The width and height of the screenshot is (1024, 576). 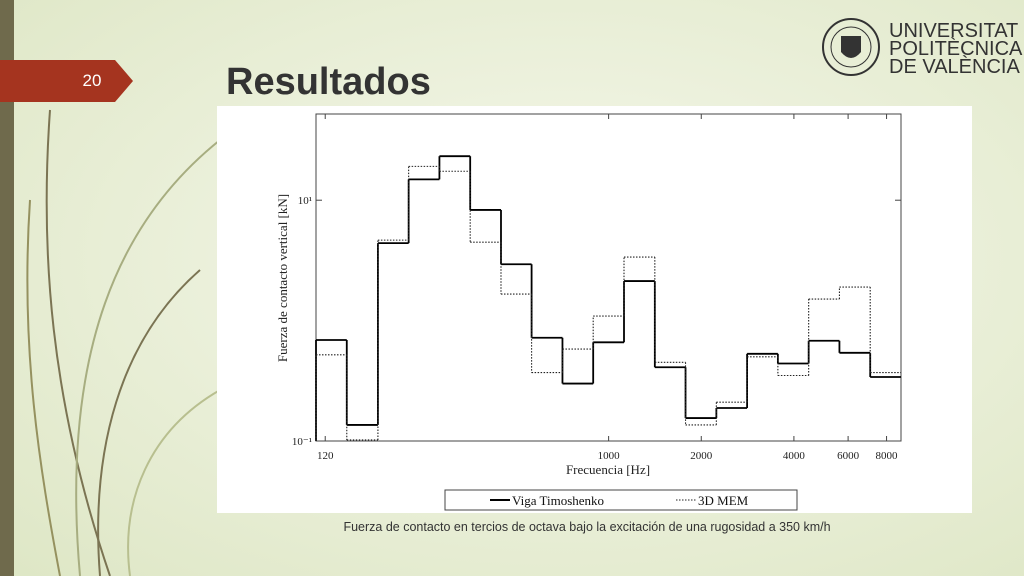 What do you see at coordinates (328, 82) in the screenshot?
I see `slide-title: Resultados` at bounding box center [328, 82].